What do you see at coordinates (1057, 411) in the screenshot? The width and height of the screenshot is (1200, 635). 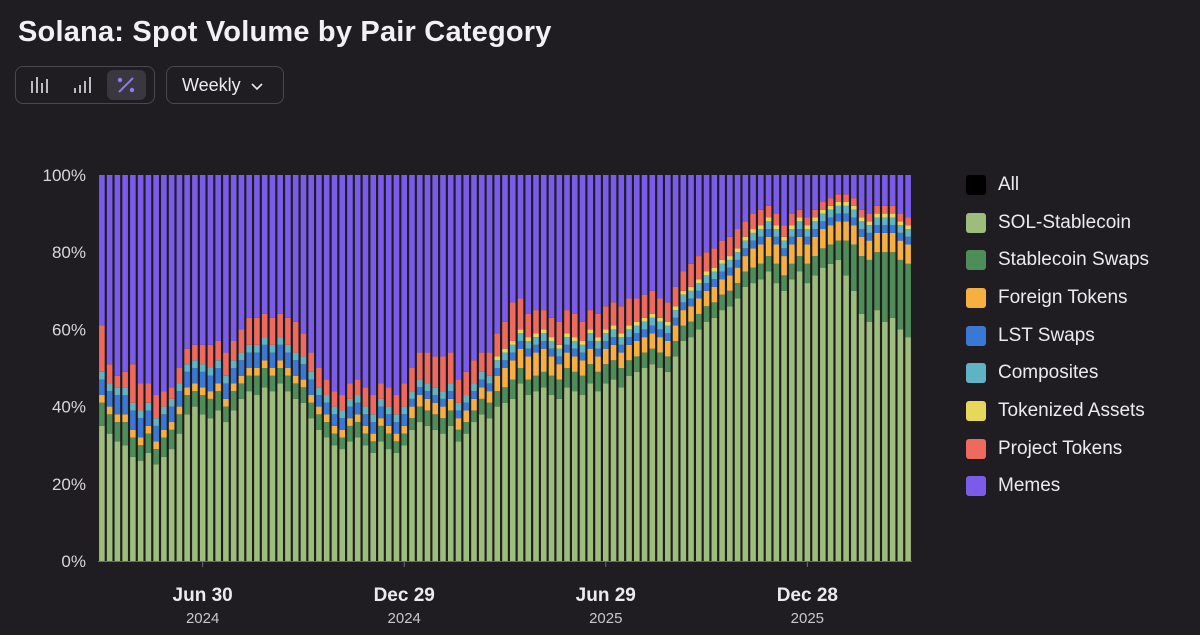 I see `legend-item: Tokenized Assets` at bounding box center [1057, 411].